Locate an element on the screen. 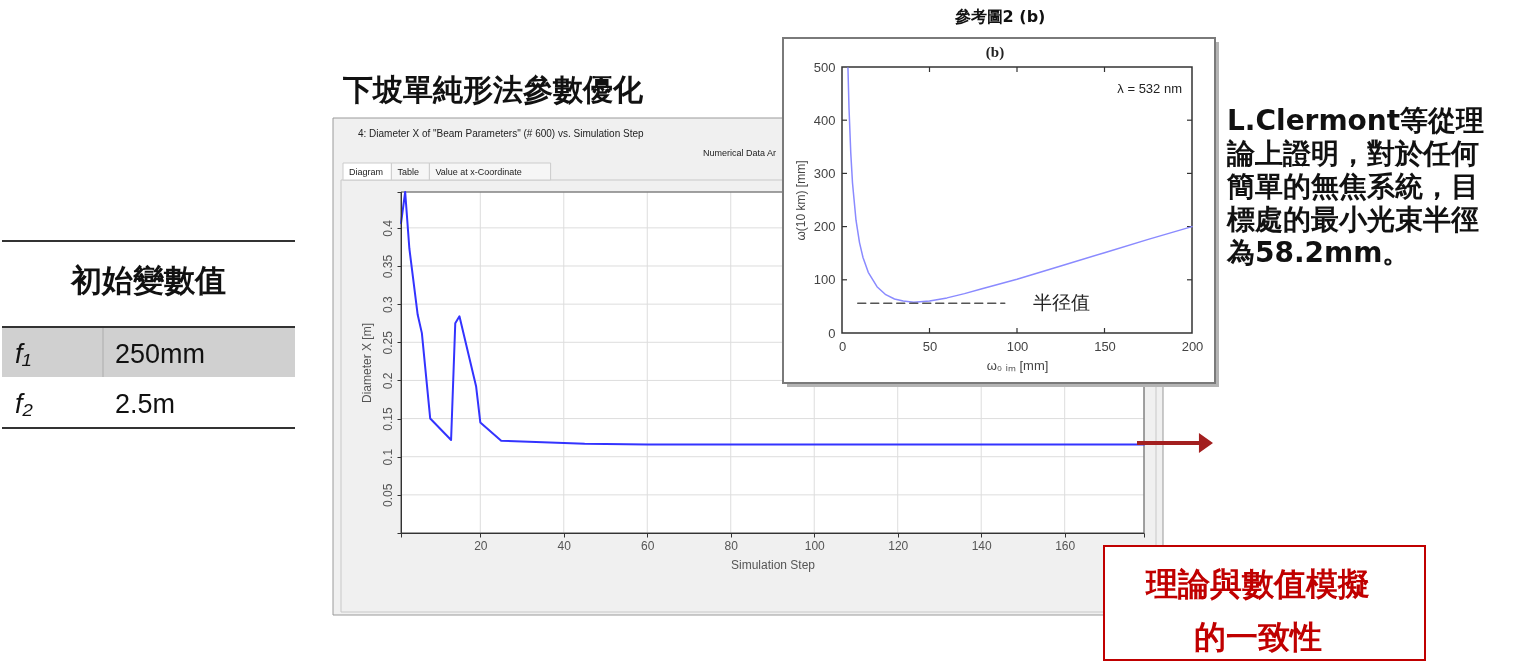  y-tick-label: 500 is located at coordinates (824, 67).